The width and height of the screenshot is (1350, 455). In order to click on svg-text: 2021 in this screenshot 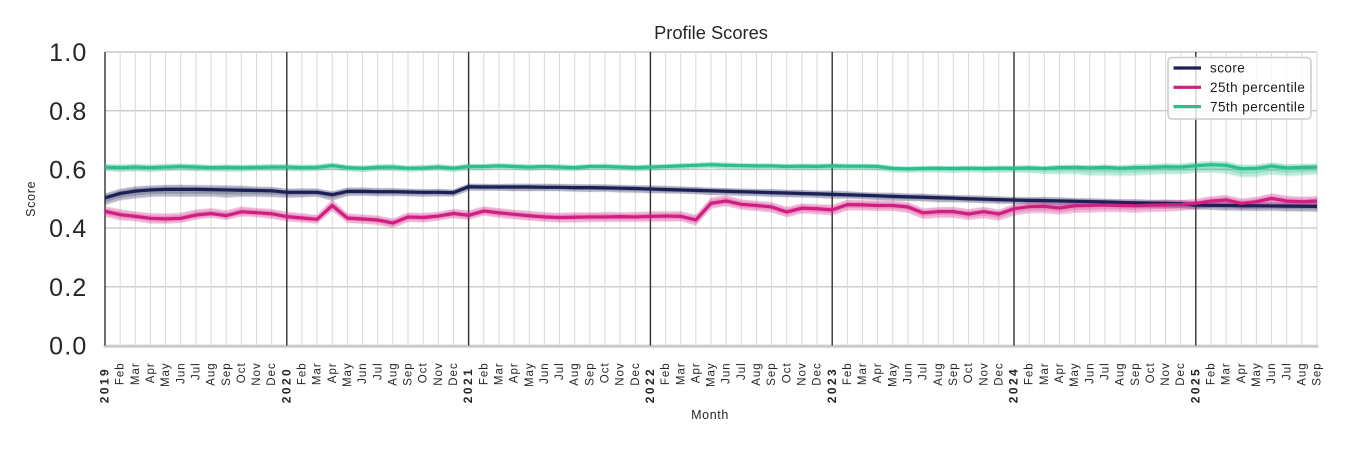, I will do `click(468, 385)`.